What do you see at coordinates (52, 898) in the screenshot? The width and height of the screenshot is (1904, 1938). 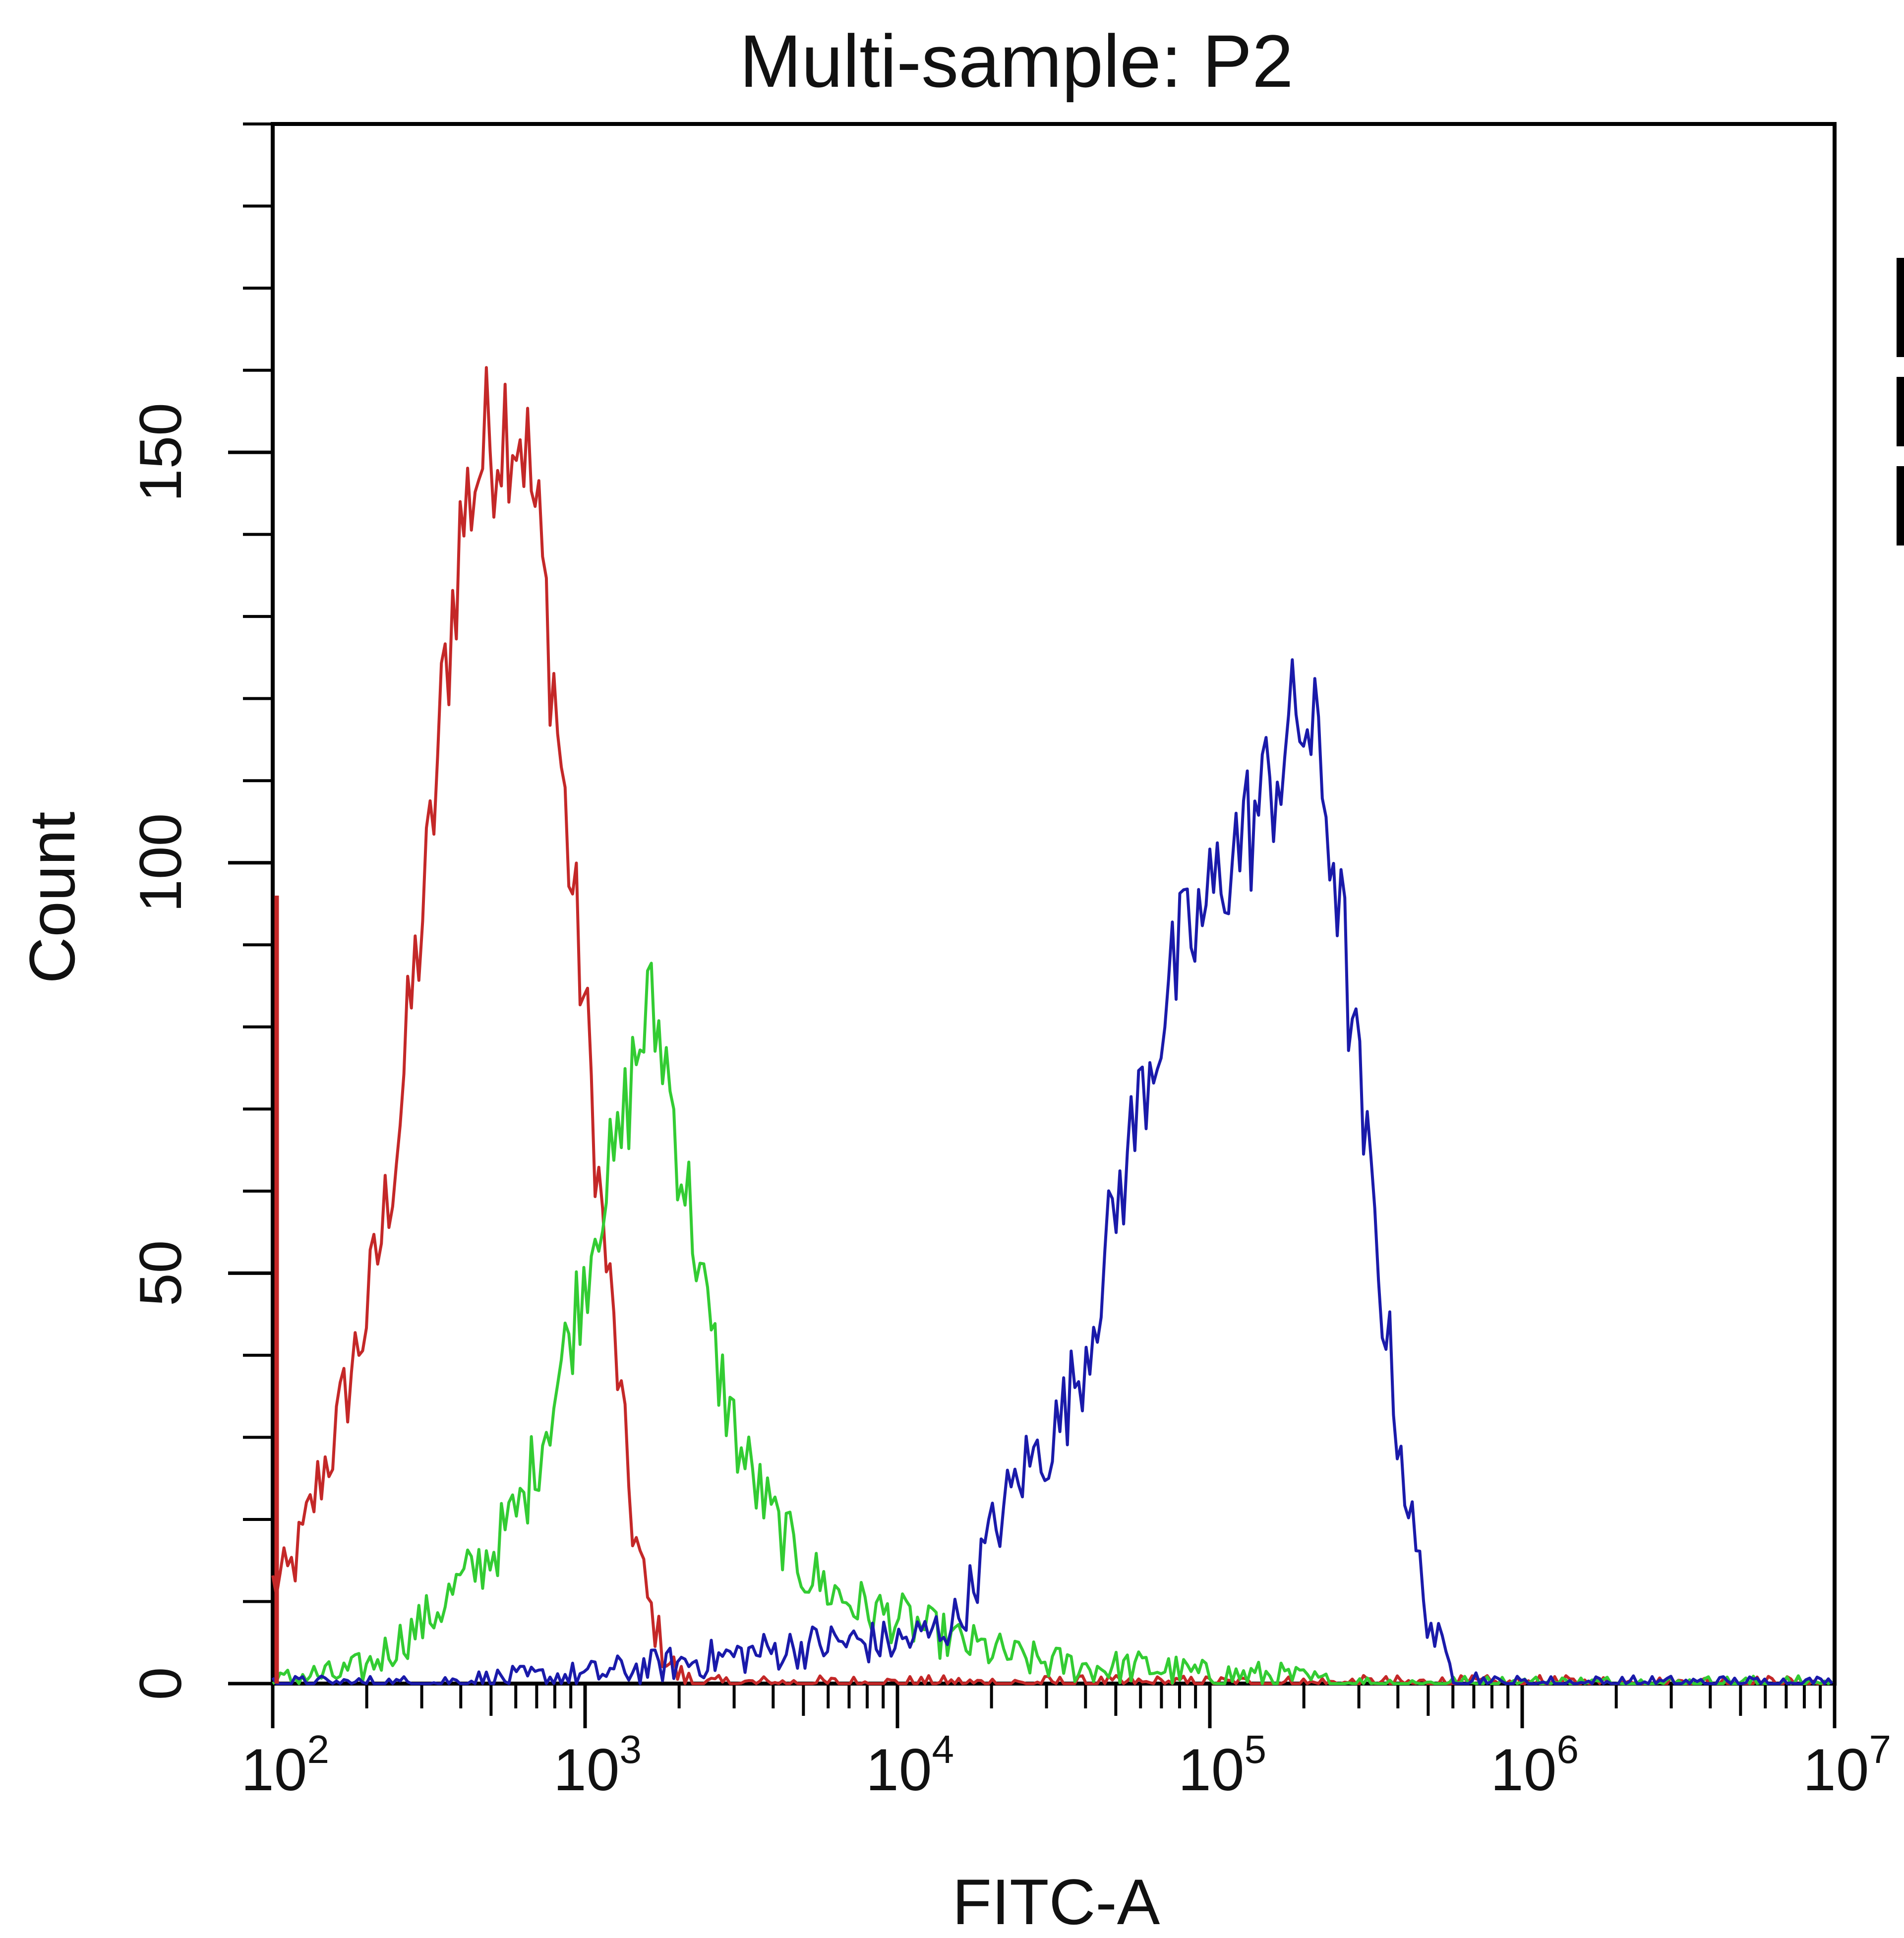 I see `y-axis-label: Count` at bounding box center [52, 898].